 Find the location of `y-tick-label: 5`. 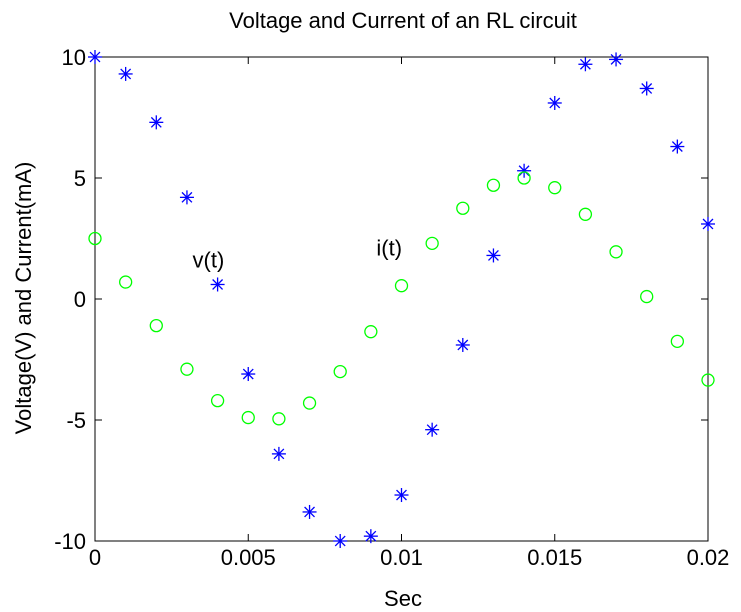

y-tick-label: 5 is located at coordinates (80, 178).